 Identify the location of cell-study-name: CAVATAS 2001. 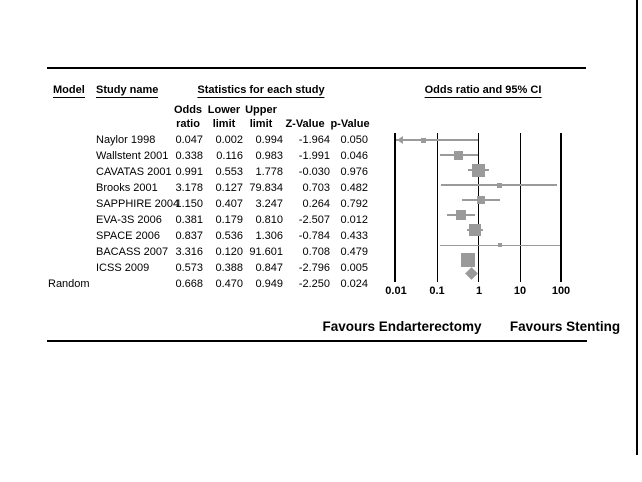
(134, 172).